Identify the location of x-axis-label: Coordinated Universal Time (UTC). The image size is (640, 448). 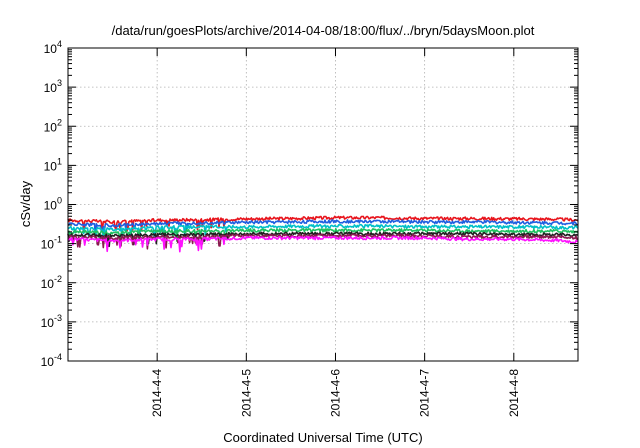
(322, 437).